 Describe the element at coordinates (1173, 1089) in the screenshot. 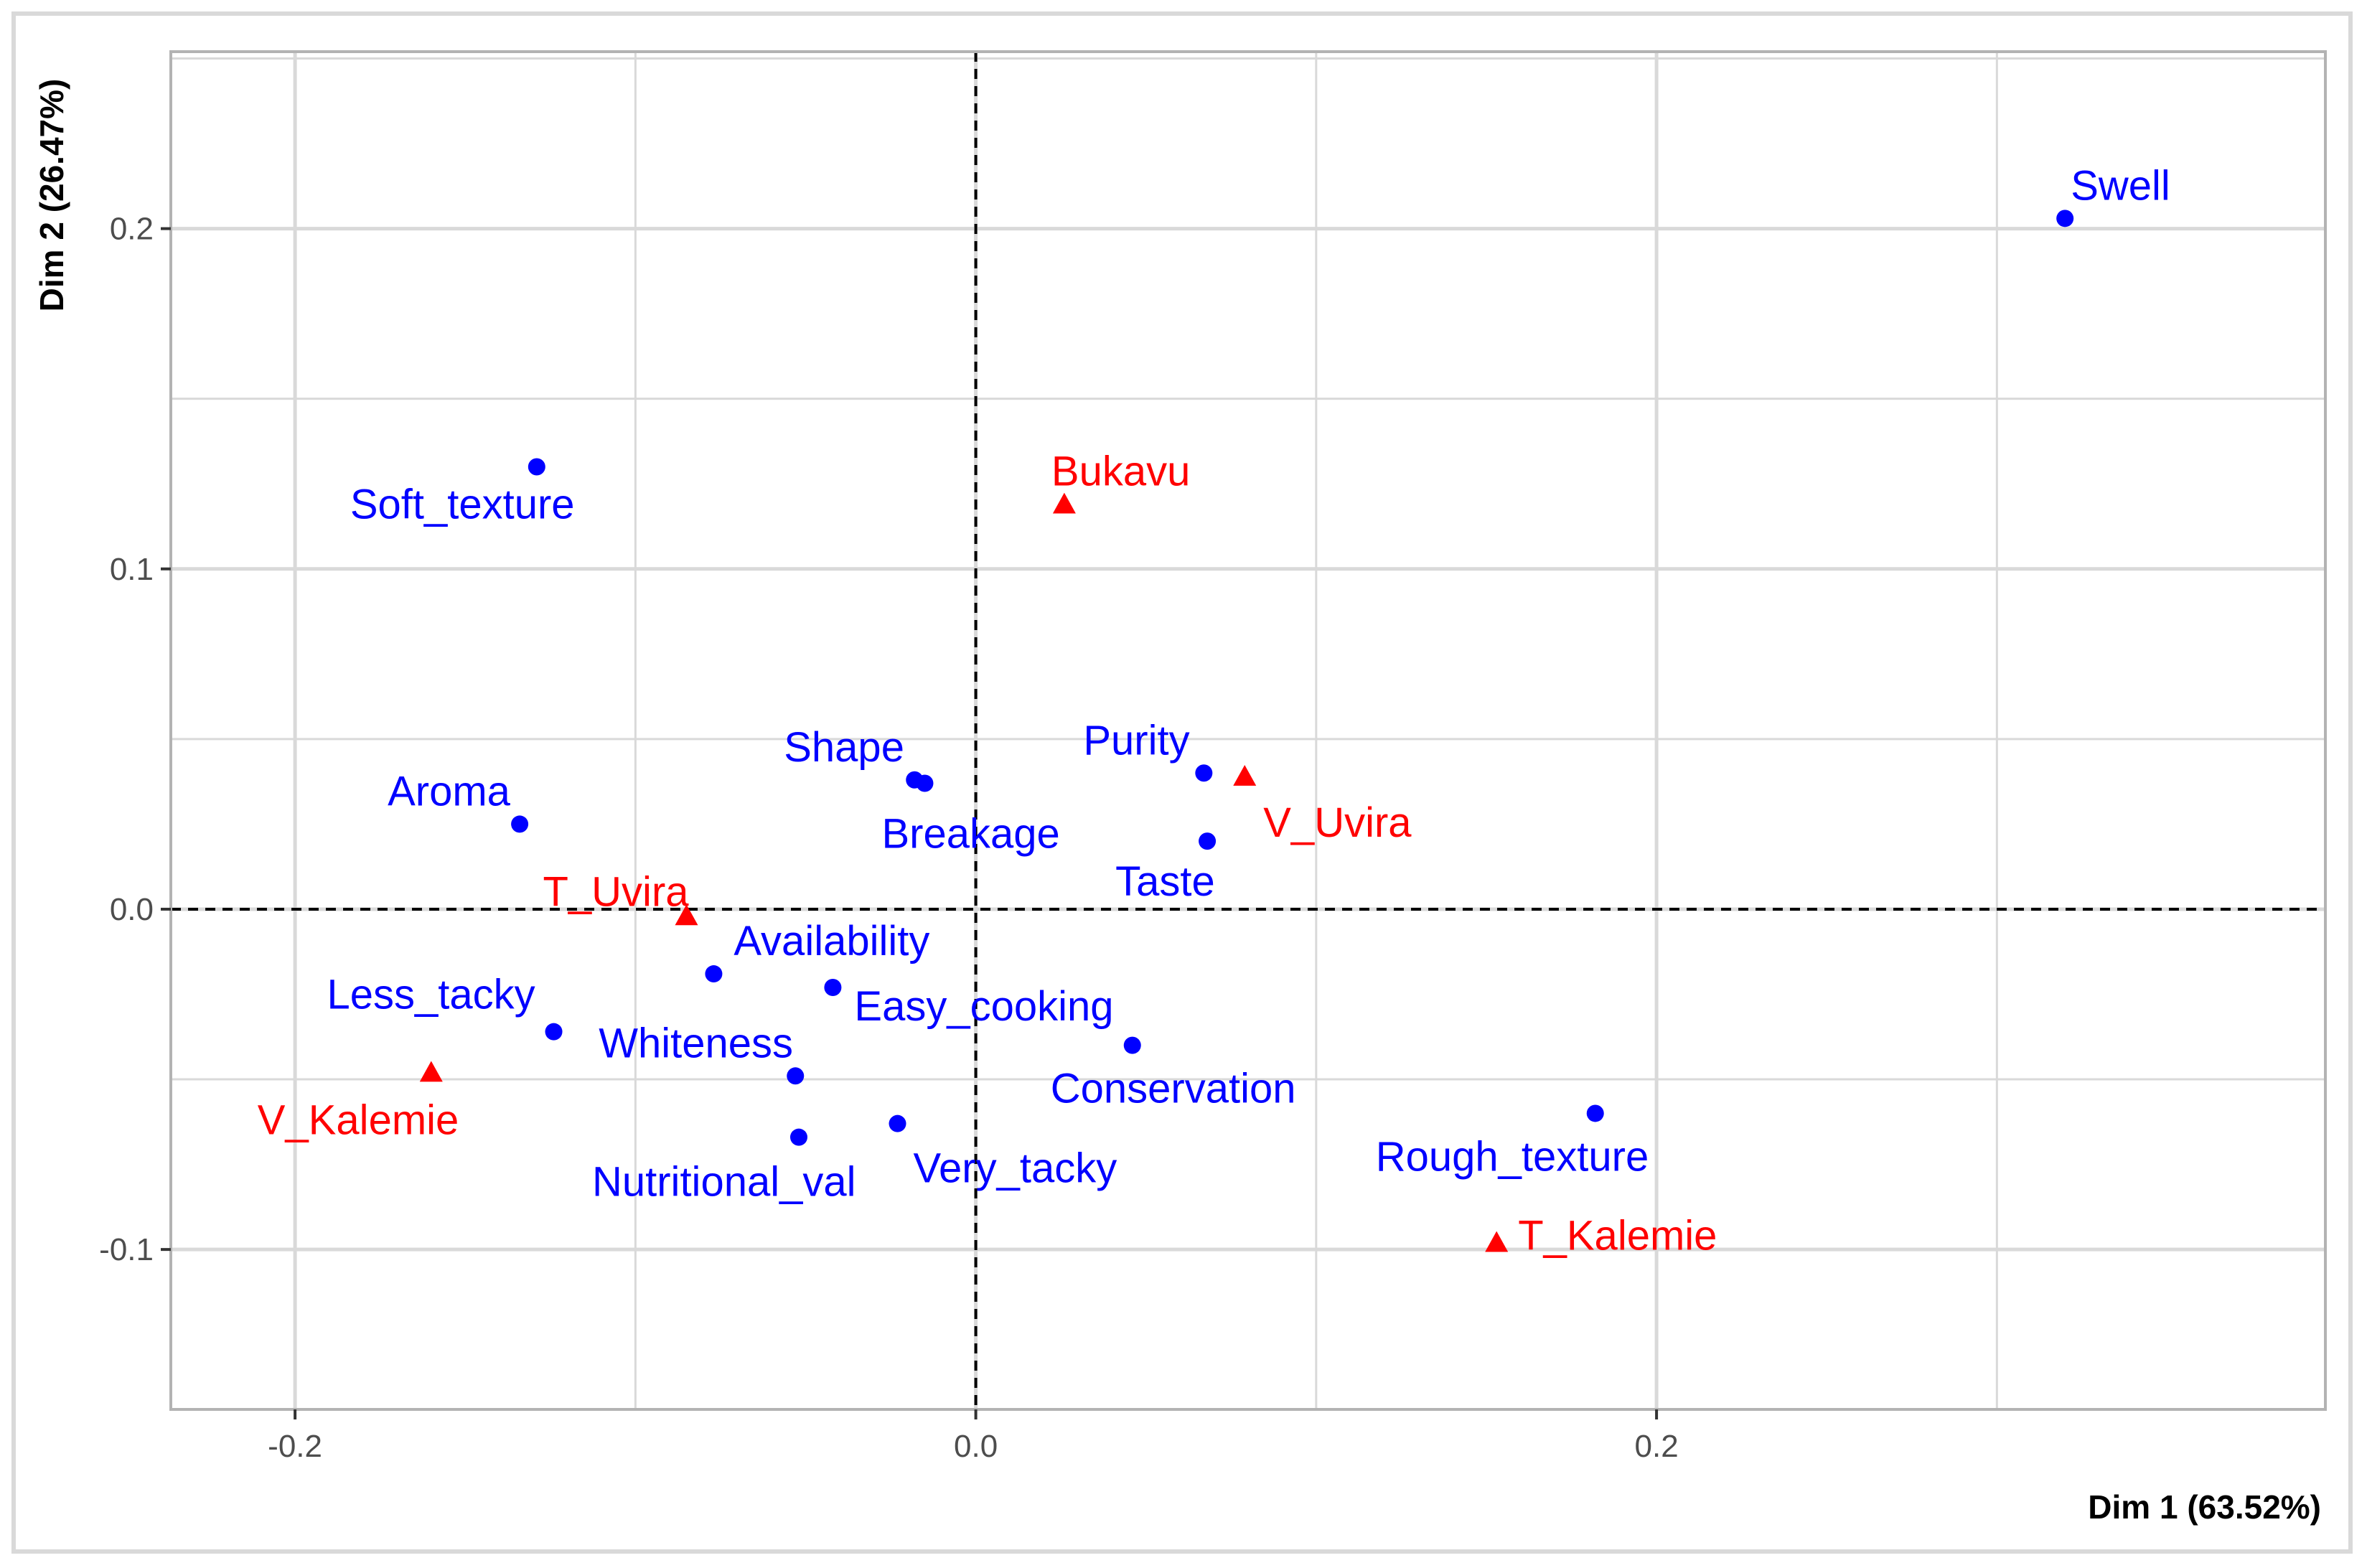

I see `point-label: Conservation` at that location.